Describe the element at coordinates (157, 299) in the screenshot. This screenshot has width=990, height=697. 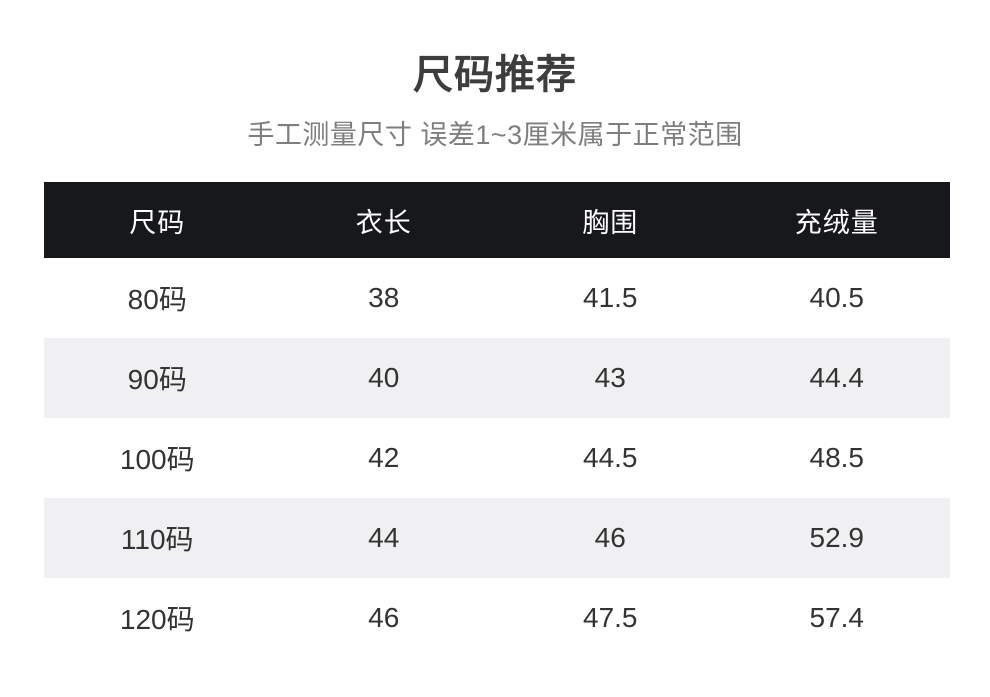
I see `size-cell: 80码` at that location.